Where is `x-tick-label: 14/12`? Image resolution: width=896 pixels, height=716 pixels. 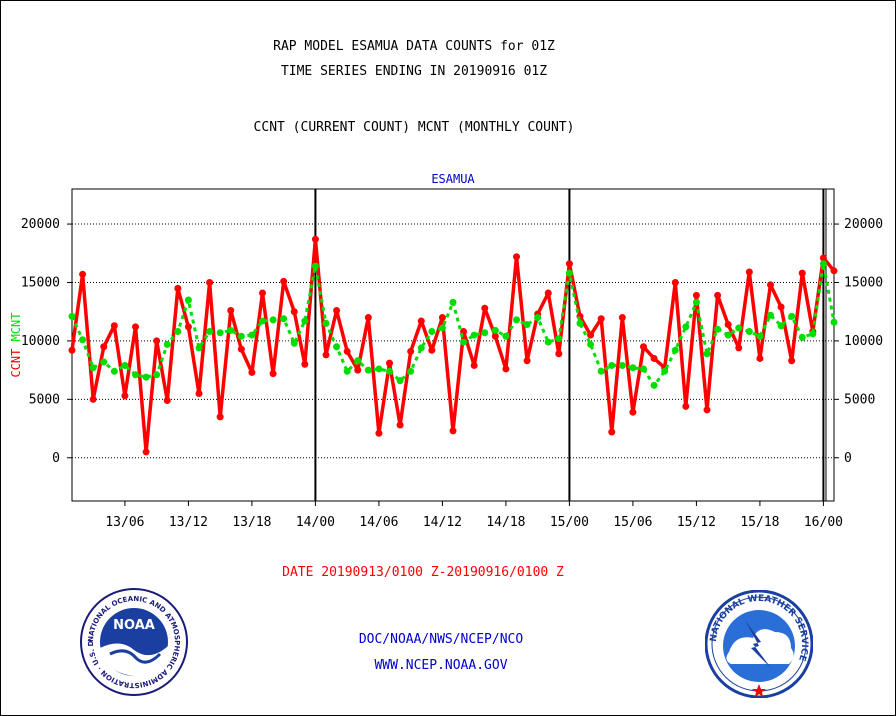 x-tick-label: 14/12 is located at coordinates (442, 522).